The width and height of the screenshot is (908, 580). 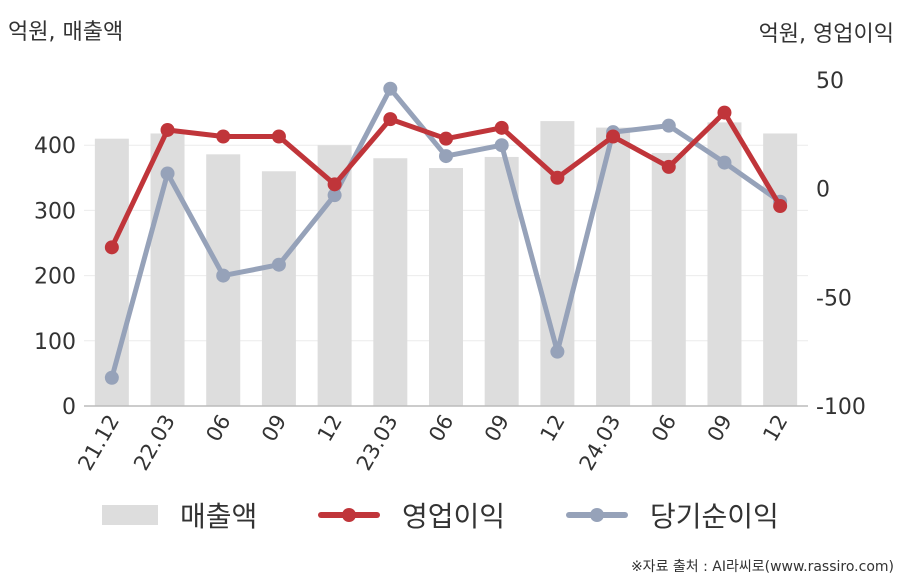 I want to click on legend-item-operating-profit: 영업이익, so click(x=411, y=515).